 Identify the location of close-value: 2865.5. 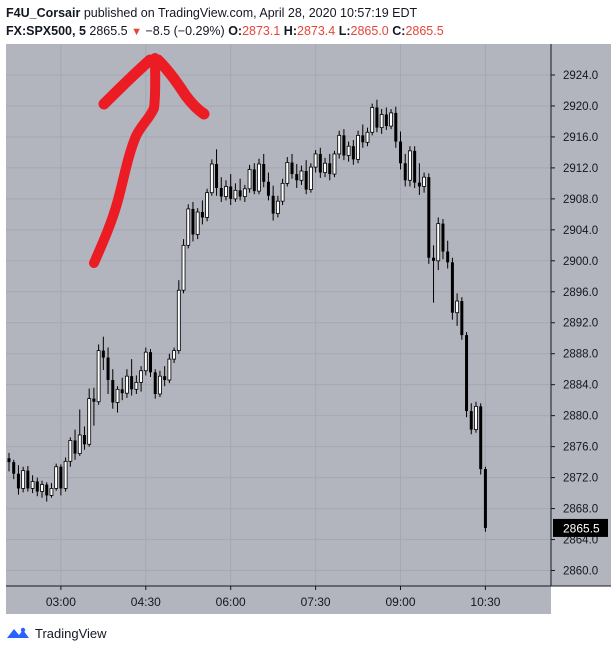
(424, 31).